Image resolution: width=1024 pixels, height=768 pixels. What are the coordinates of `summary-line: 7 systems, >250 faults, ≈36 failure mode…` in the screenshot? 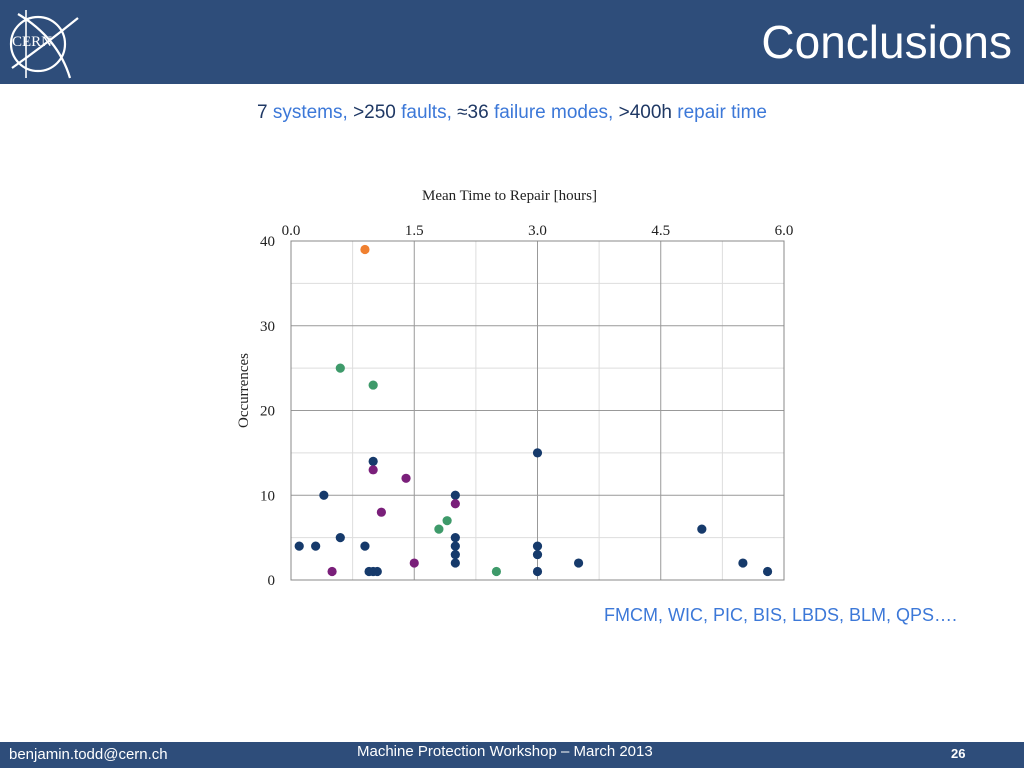 It's located at (512, 113).